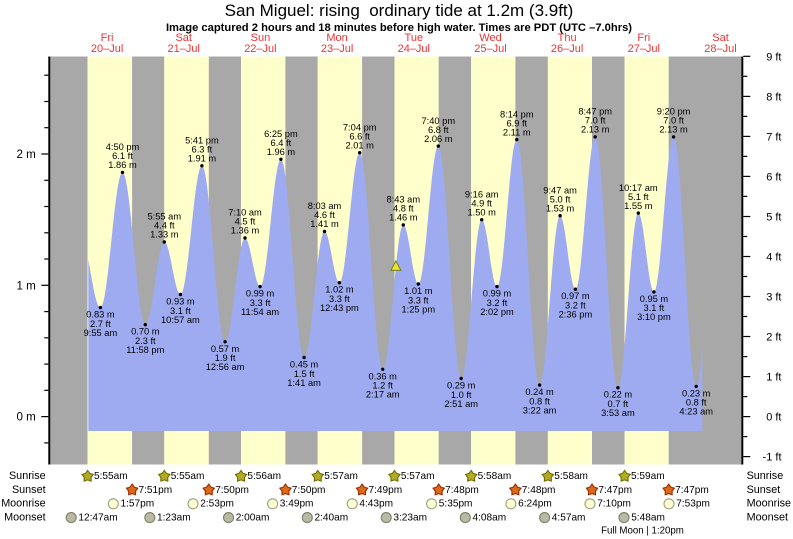  I want to click on svg-text: 5:56am, so click(264, 476).